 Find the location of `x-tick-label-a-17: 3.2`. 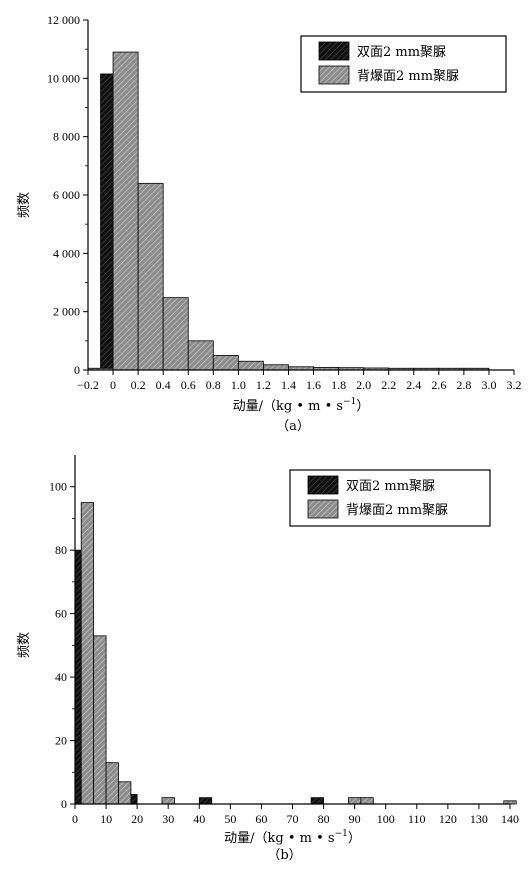

x-tick-label-a-17: 3.2 is located at coordinates (514, 385).